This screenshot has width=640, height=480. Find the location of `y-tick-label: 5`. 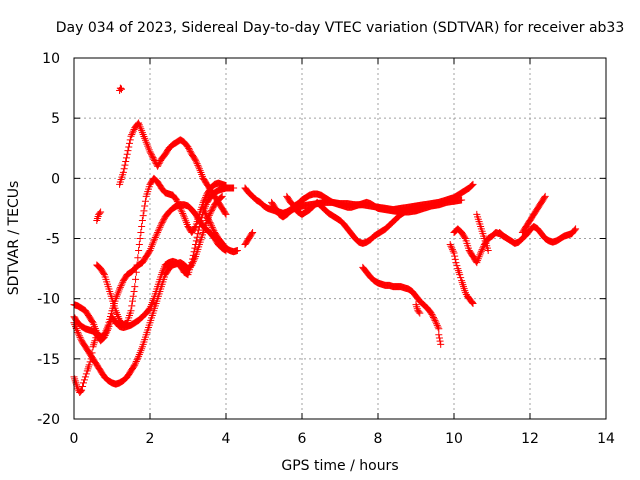

y-tick-label: 5 is located at coordinates (55, 119).